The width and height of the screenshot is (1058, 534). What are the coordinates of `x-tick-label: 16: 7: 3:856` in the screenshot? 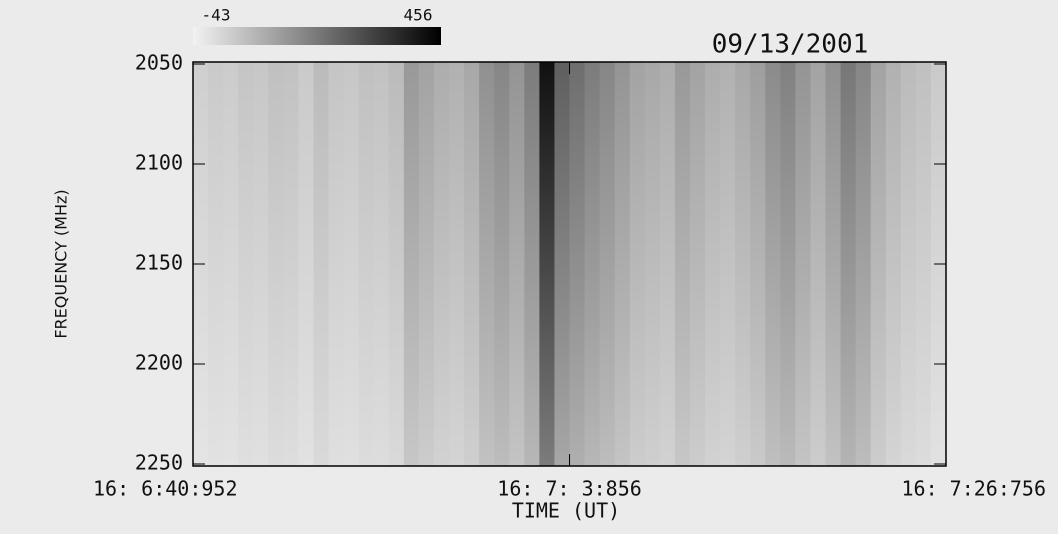 It's located at (569, 489).